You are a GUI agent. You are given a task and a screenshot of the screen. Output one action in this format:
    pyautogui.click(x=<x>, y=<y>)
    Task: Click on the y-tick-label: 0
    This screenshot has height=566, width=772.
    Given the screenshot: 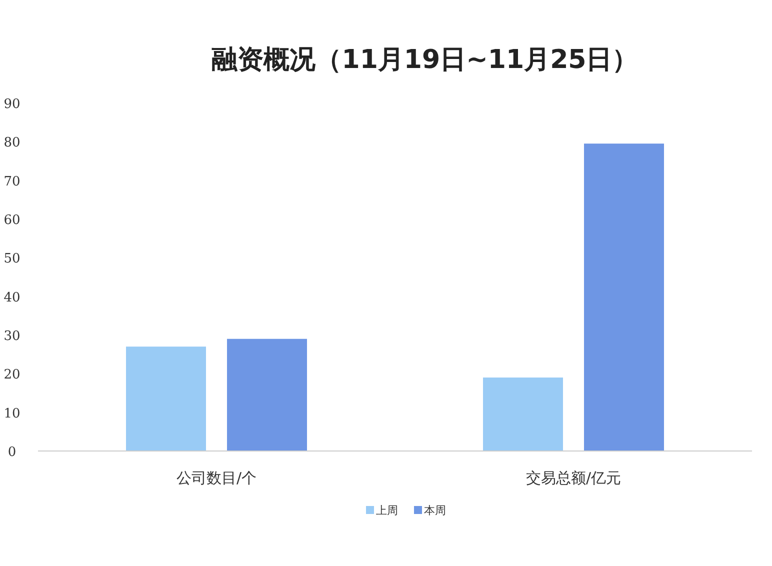 What is the action you would take?
    pyautogui.click(x=12, y=452)
    